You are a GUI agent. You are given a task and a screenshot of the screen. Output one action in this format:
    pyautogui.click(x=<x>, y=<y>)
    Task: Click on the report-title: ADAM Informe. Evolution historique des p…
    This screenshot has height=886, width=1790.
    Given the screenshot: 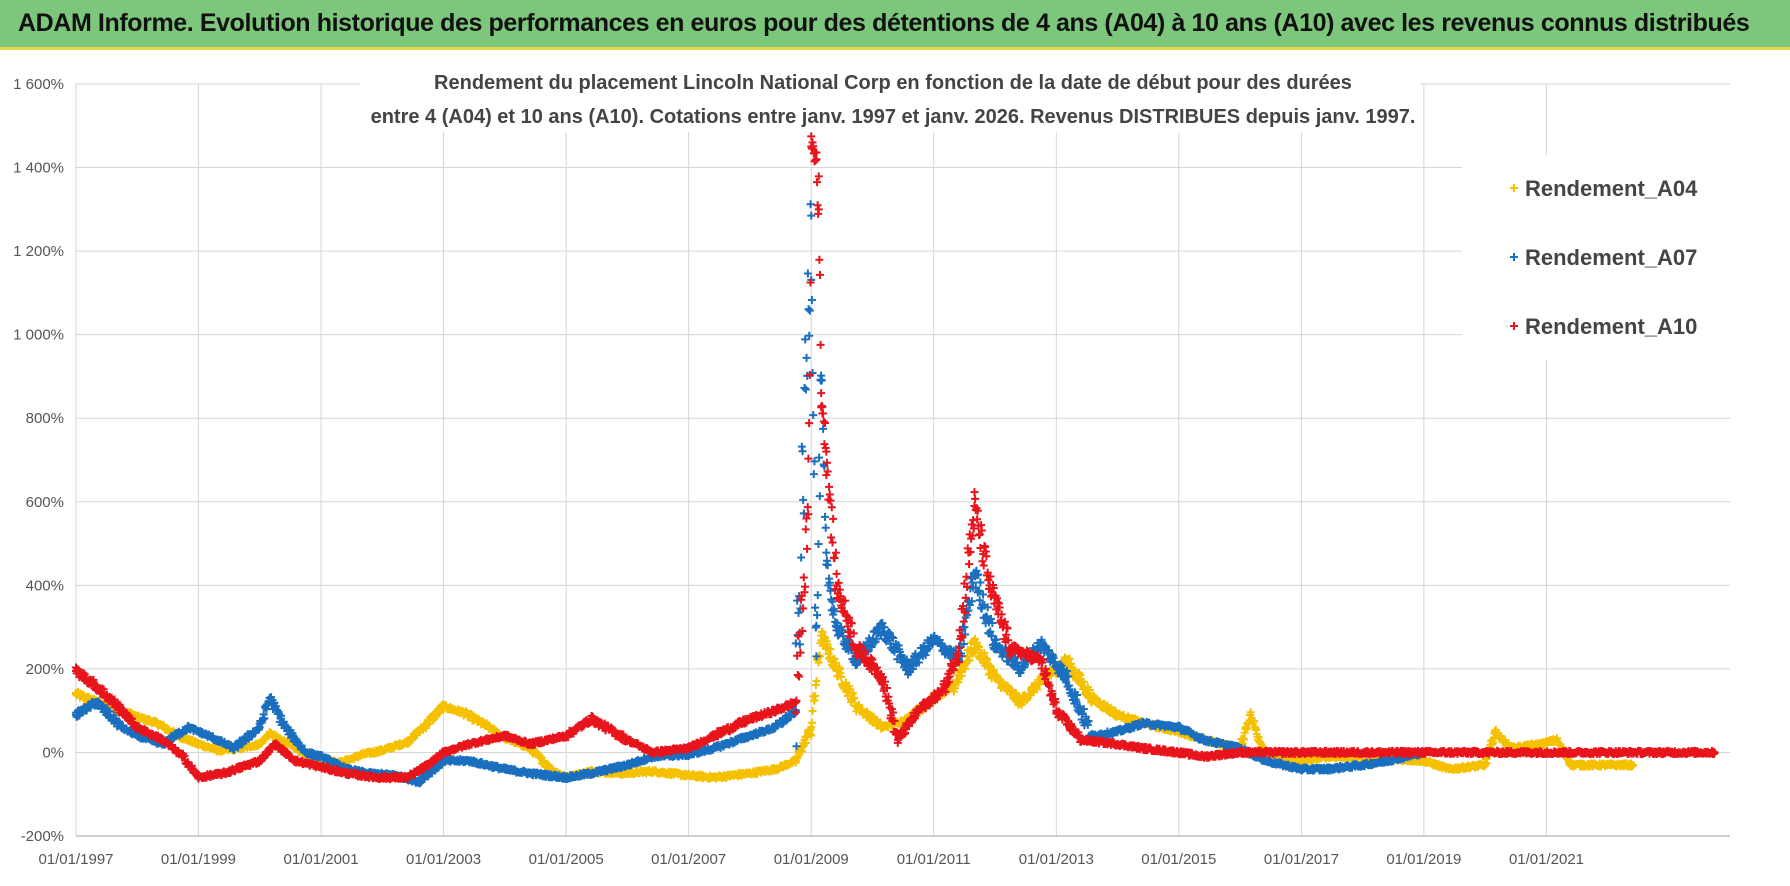 What is the action you would take?
    pyautogui.click(x=884, y=23)
    